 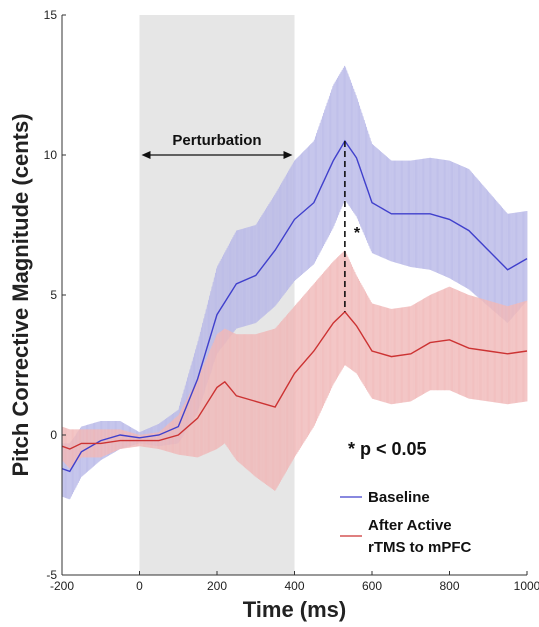 What do you see at coordinates (288, 155) in the screenshot?
I see `arrow-head-right` at bounding box center [288, 155].